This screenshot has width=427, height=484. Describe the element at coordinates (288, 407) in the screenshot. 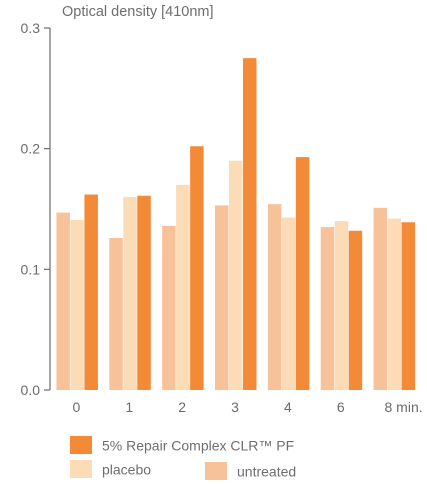

I see `x-tick-label: 4` at that location.